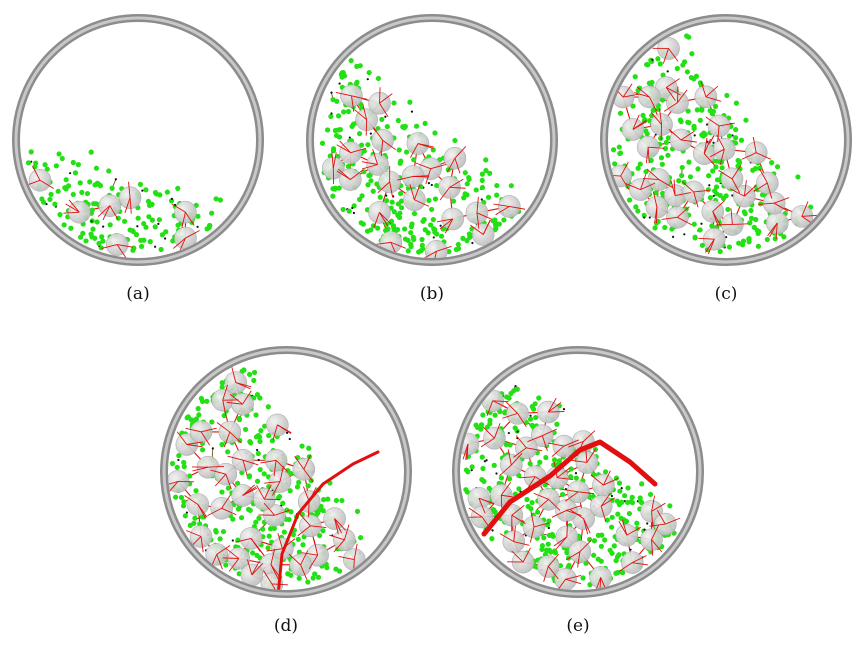  I want to click on large-particles-a, so click(112, 211).